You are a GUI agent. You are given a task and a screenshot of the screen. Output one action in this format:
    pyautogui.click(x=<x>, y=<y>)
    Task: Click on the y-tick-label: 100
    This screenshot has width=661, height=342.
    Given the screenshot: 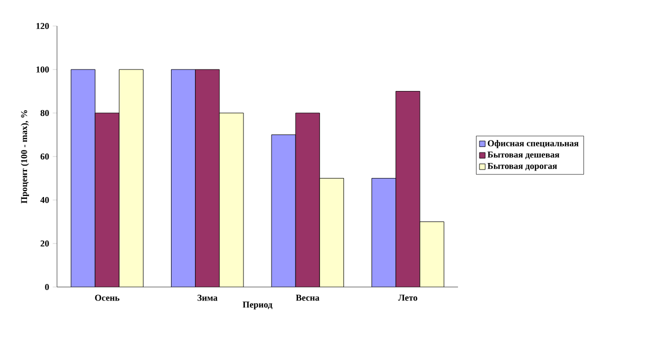 What is the action you would take?
    pyautogui.click(x=42, y=69)
    